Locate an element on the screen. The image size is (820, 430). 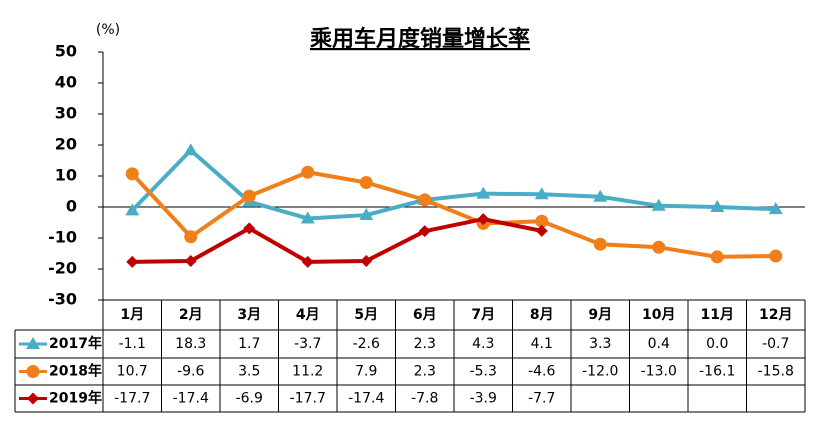
table-value: -16.1 is located at coordinates (717, 372).